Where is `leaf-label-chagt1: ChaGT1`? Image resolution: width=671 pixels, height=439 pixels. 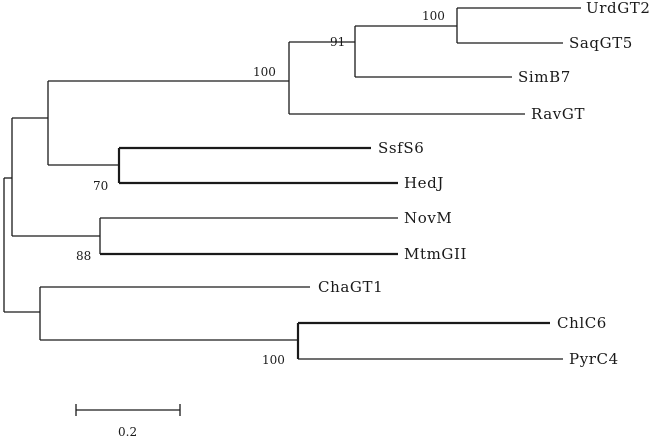
leaf-label-chagt1: ChaGT1 is located at coordinates (350, 287).